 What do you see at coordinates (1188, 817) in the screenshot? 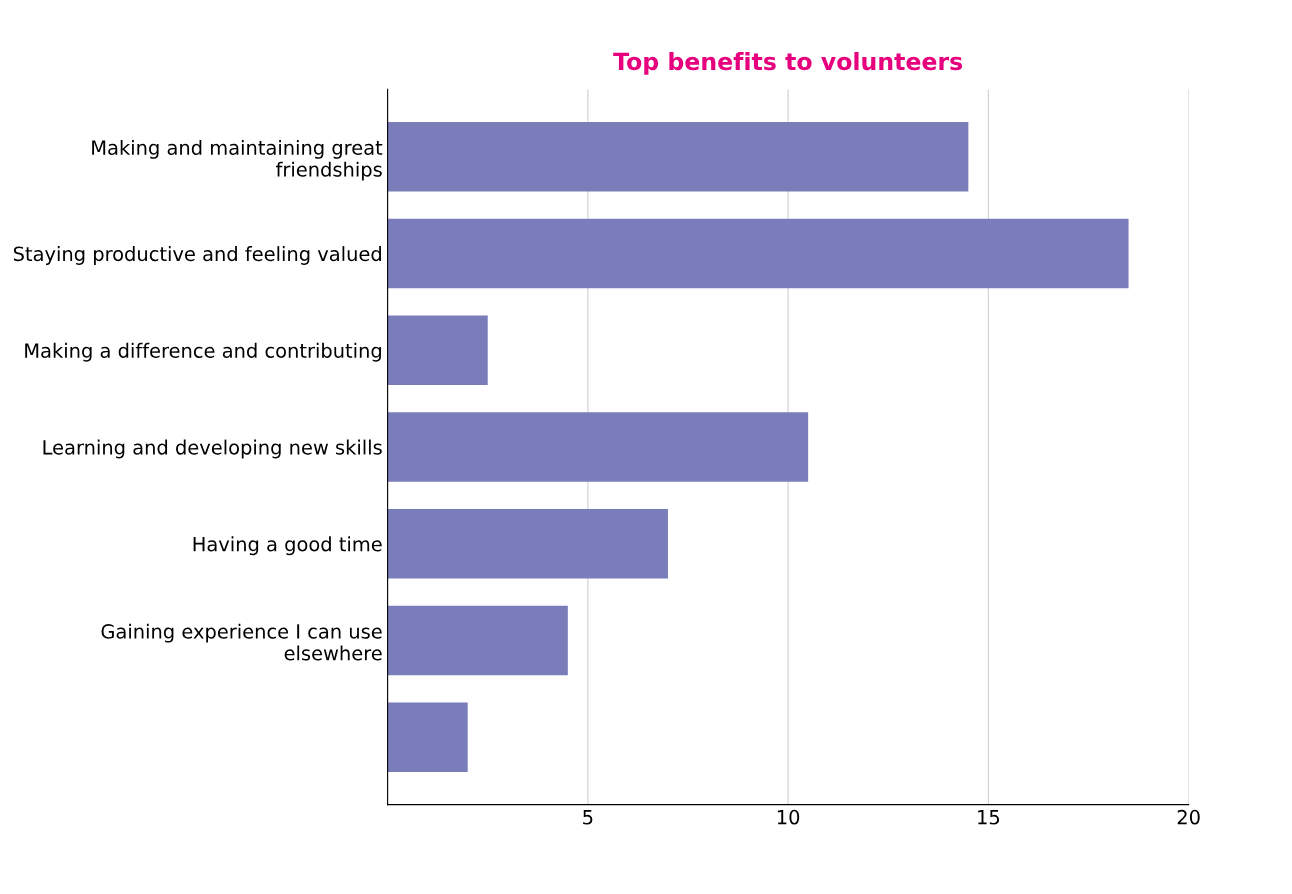
I see `x-tick-label: 20` at bounding box center [1188, 817].